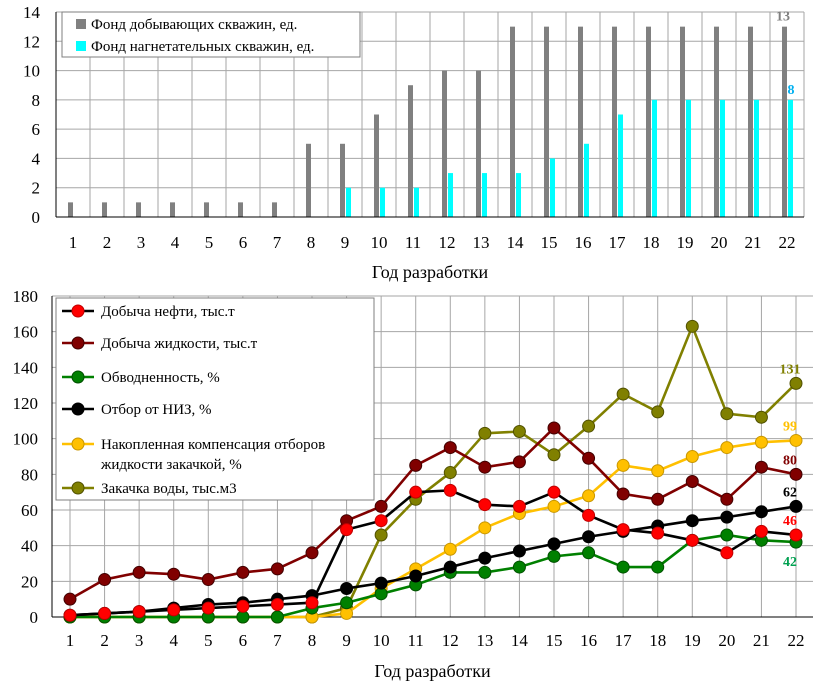 The image size is (819, 683). What do you see at coordinates (312, 640) in the screenshot?
I see `line-x-tick-label: 8` at bounding box center [312, 640].